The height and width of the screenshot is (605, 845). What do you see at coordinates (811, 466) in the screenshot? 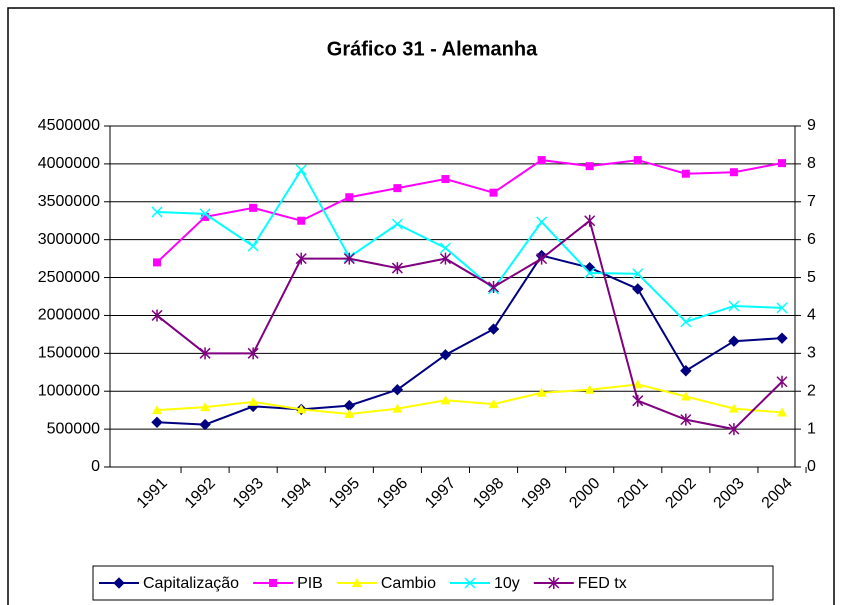
I see `y2-tick-label: 0` at bounding box center [811, 466].